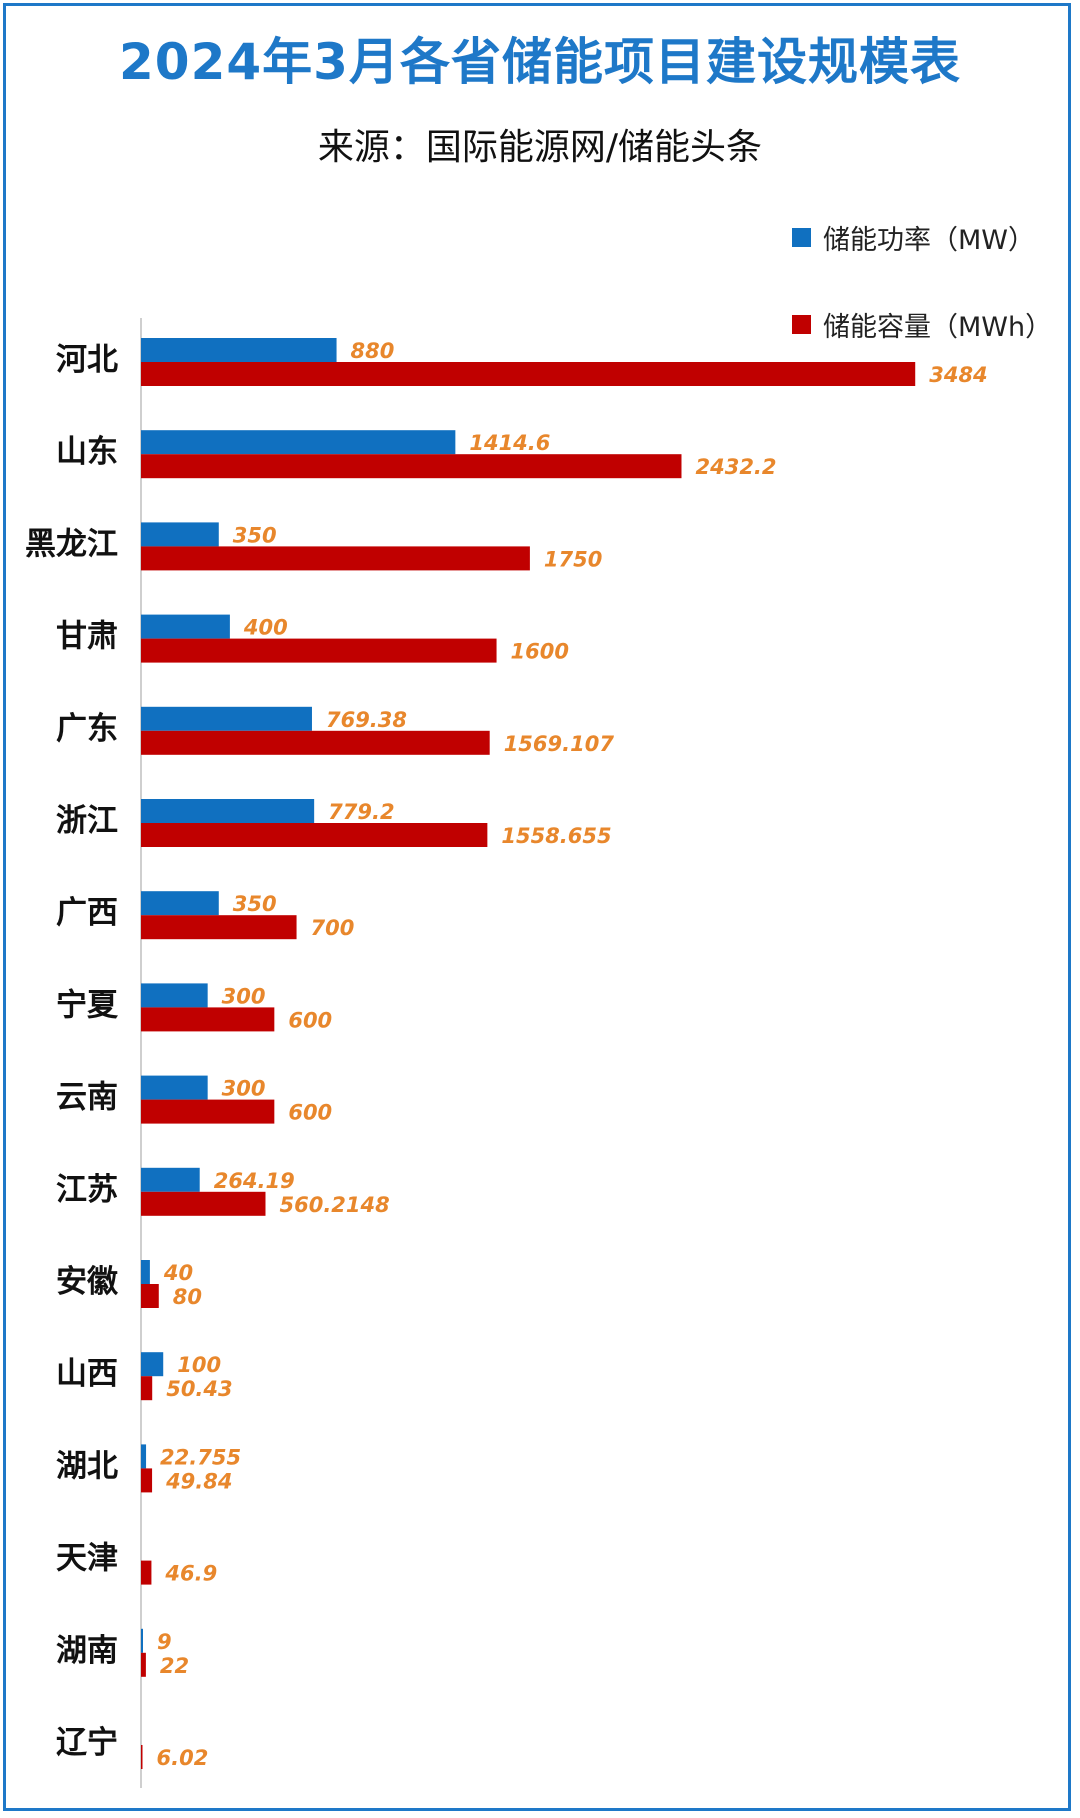 The image size is (1080, 1818). I want to click on capacity-value-label: 50.43, so click(199, 1389).